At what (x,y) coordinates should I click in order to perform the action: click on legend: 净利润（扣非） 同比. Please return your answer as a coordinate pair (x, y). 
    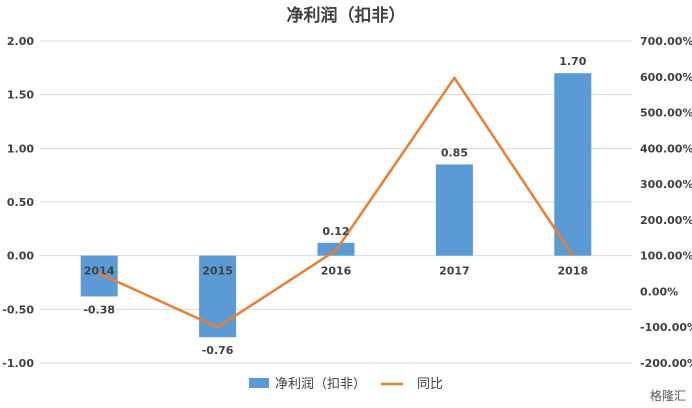
    Looking at the image, I should click on (346, 384).